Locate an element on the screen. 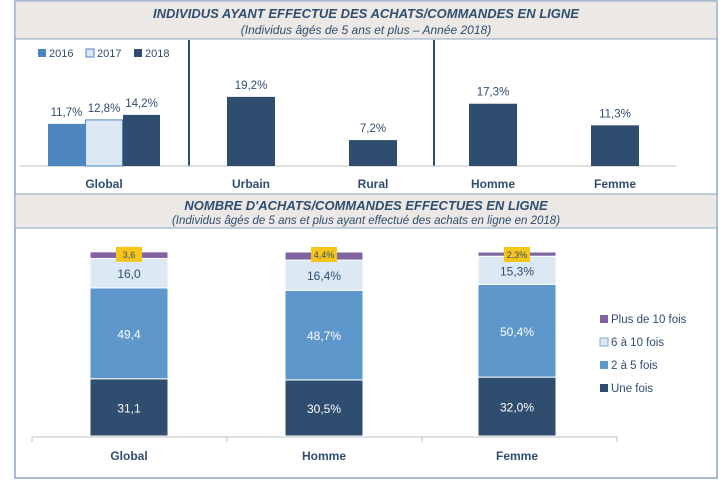 This screenshot has width=723, height=491. data-label-global-2017: 12,8% is located at coordinates (104, 109).